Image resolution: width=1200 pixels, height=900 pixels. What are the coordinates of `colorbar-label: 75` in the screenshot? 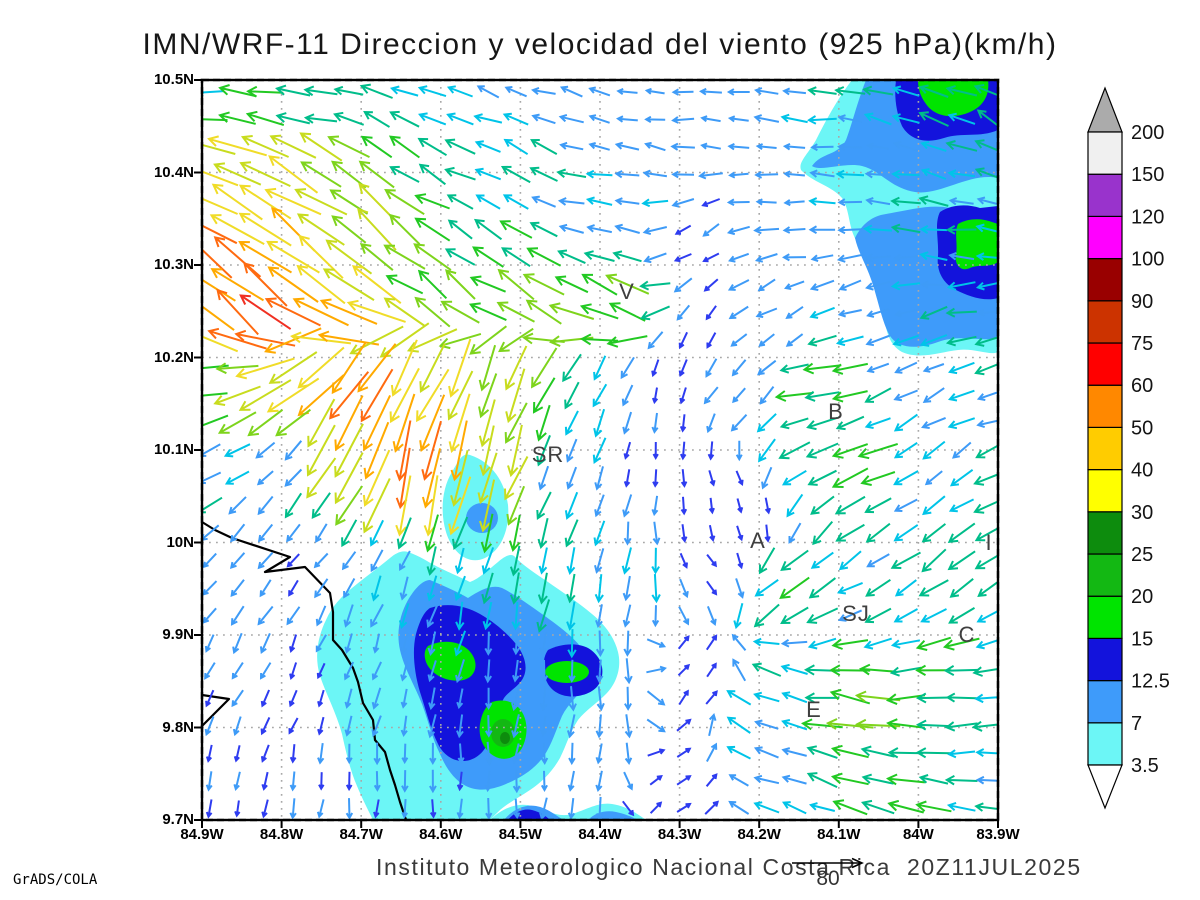 It's located at (1142, 344).